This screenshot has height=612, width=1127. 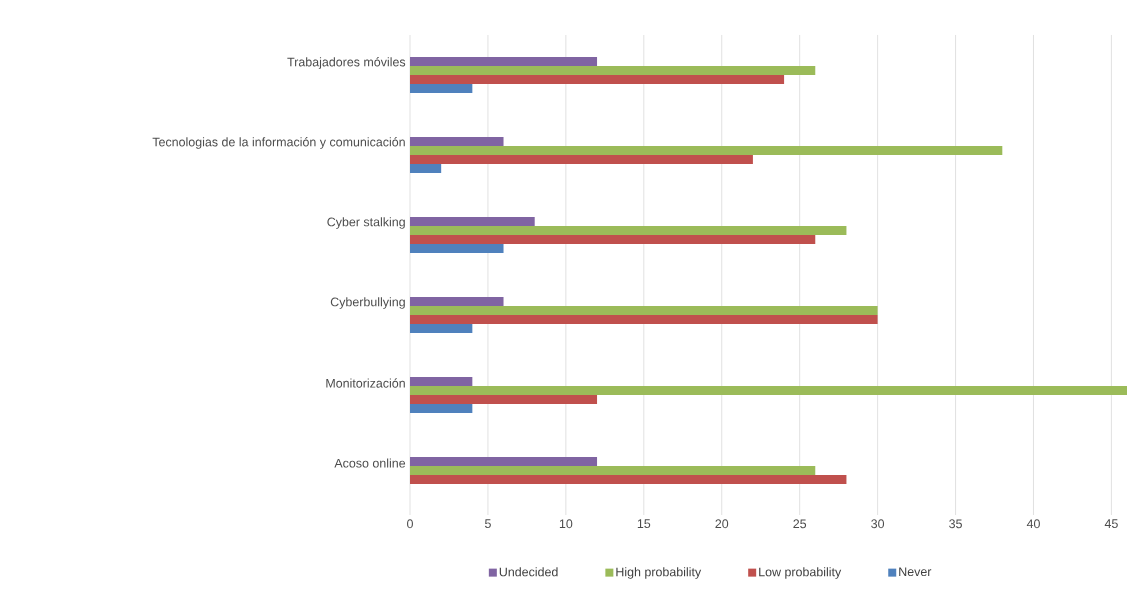 What do you see at coordinates (370, 463) in the screenshot?
I see `y-tick-label: Acoso online` at bounding box center [370, 463].